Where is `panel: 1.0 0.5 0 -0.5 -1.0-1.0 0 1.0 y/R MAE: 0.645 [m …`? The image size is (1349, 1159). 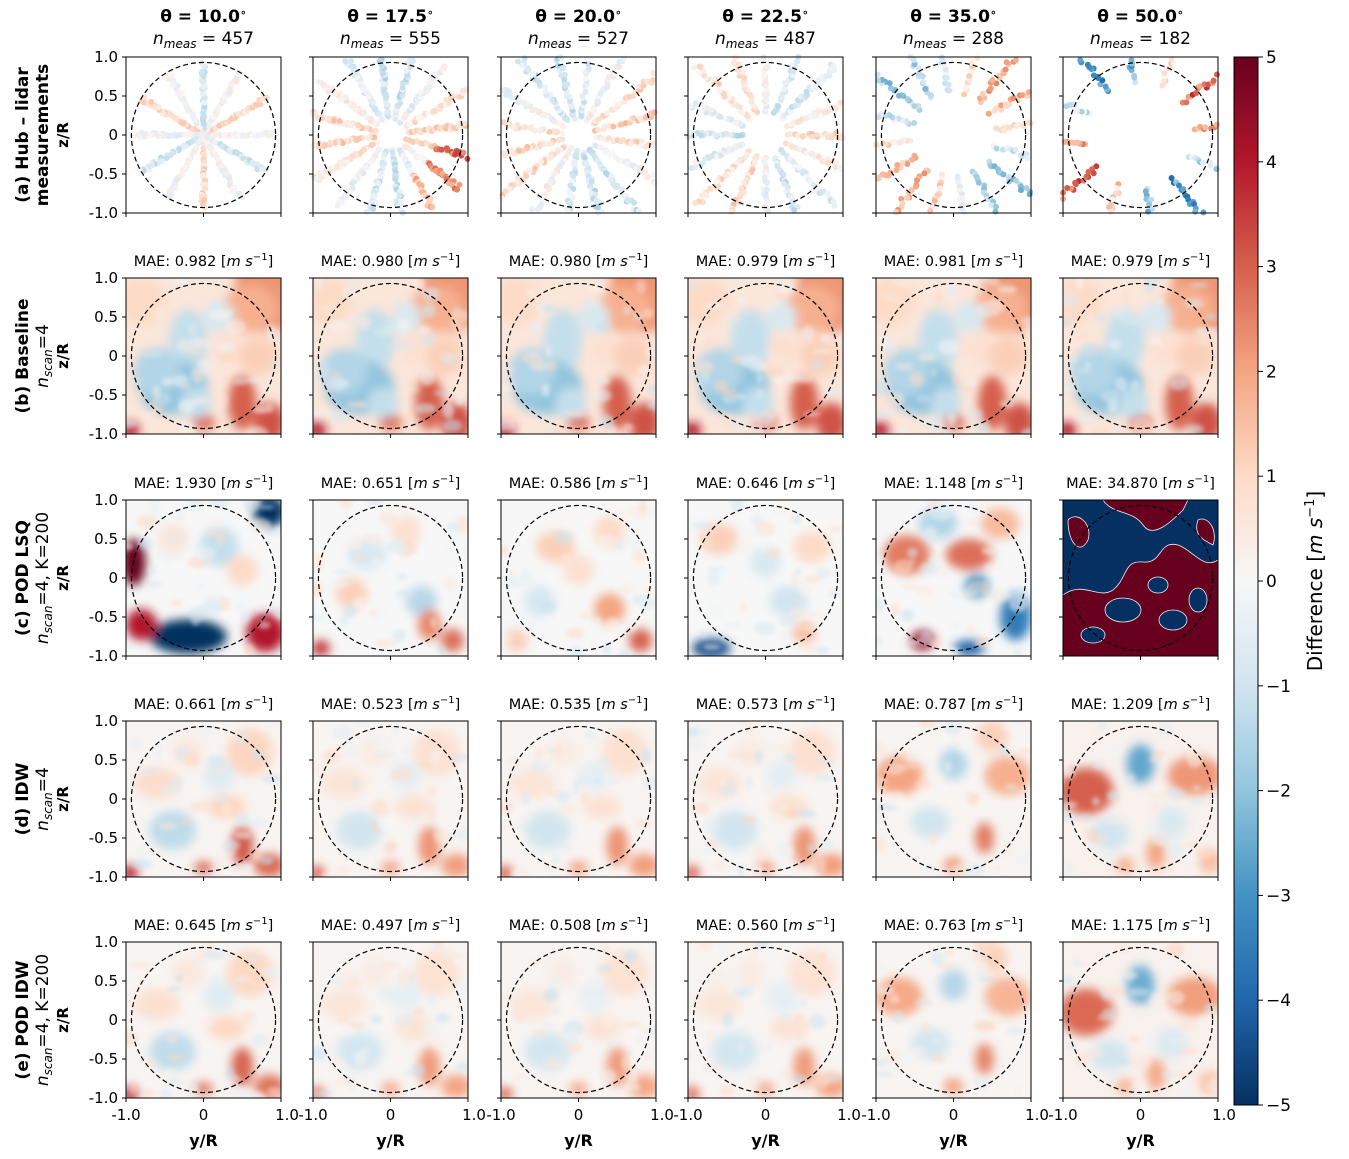
panel: 1.0 0.5 0 -0.5 -1.0-1.0 0 1.0 y/R MAE: 0.645 [m … is located at coordinates (194, 1033).